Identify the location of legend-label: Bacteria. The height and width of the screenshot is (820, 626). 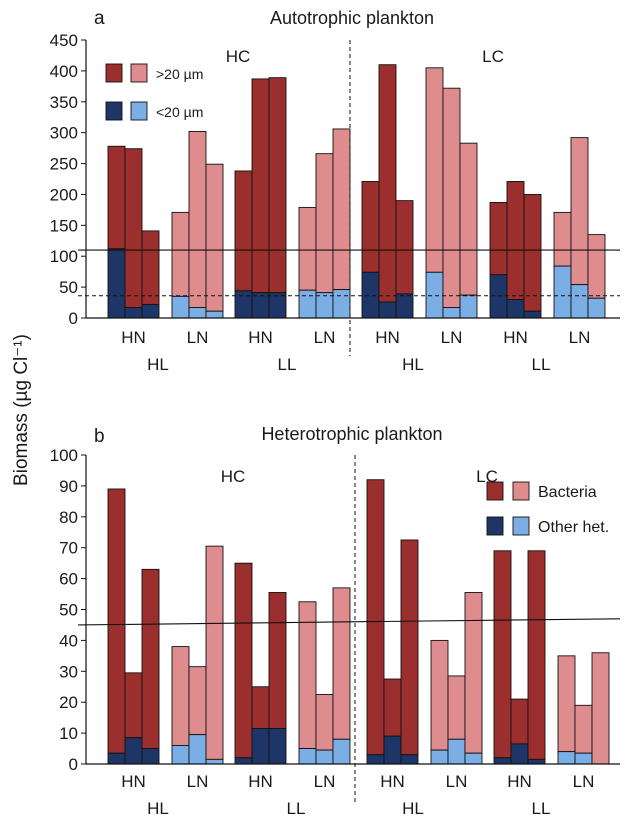
(567, 492).